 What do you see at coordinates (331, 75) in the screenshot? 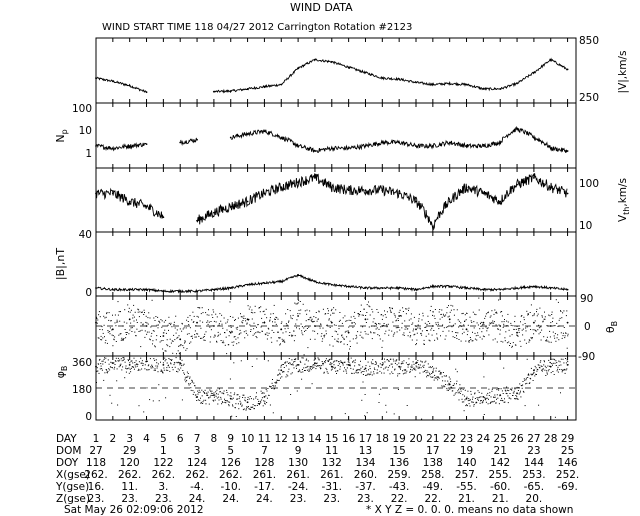
I see `series-line-v` at bounding box center [331, 75].